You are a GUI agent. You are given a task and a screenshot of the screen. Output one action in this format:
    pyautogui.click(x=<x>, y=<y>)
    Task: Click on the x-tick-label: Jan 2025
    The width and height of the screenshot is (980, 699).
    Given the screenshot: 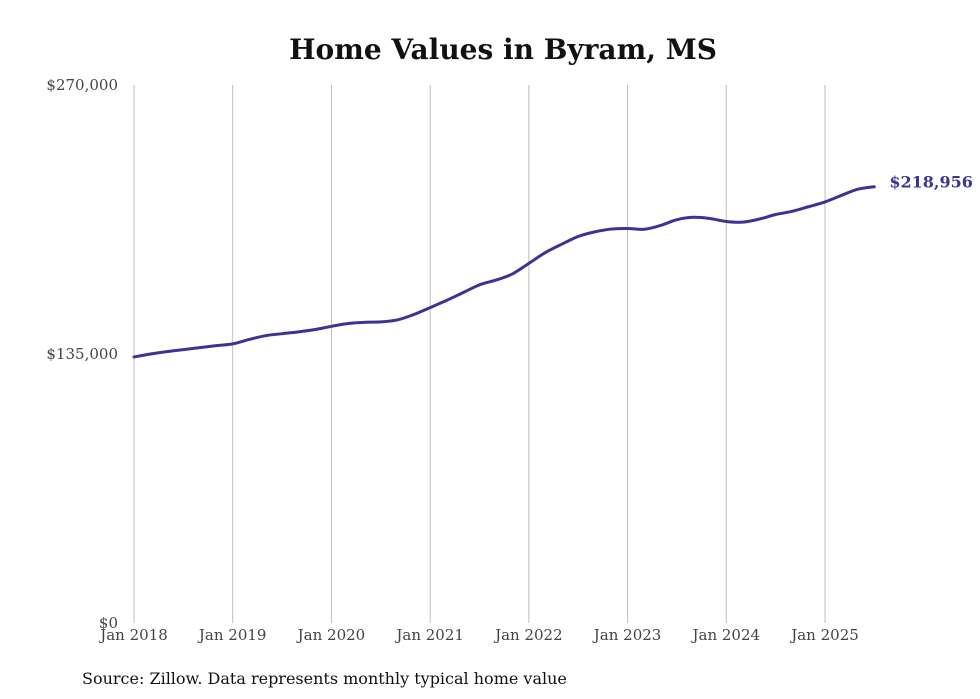 What is the action you would take?
    pyautogui.click(x=824, y=635)
    